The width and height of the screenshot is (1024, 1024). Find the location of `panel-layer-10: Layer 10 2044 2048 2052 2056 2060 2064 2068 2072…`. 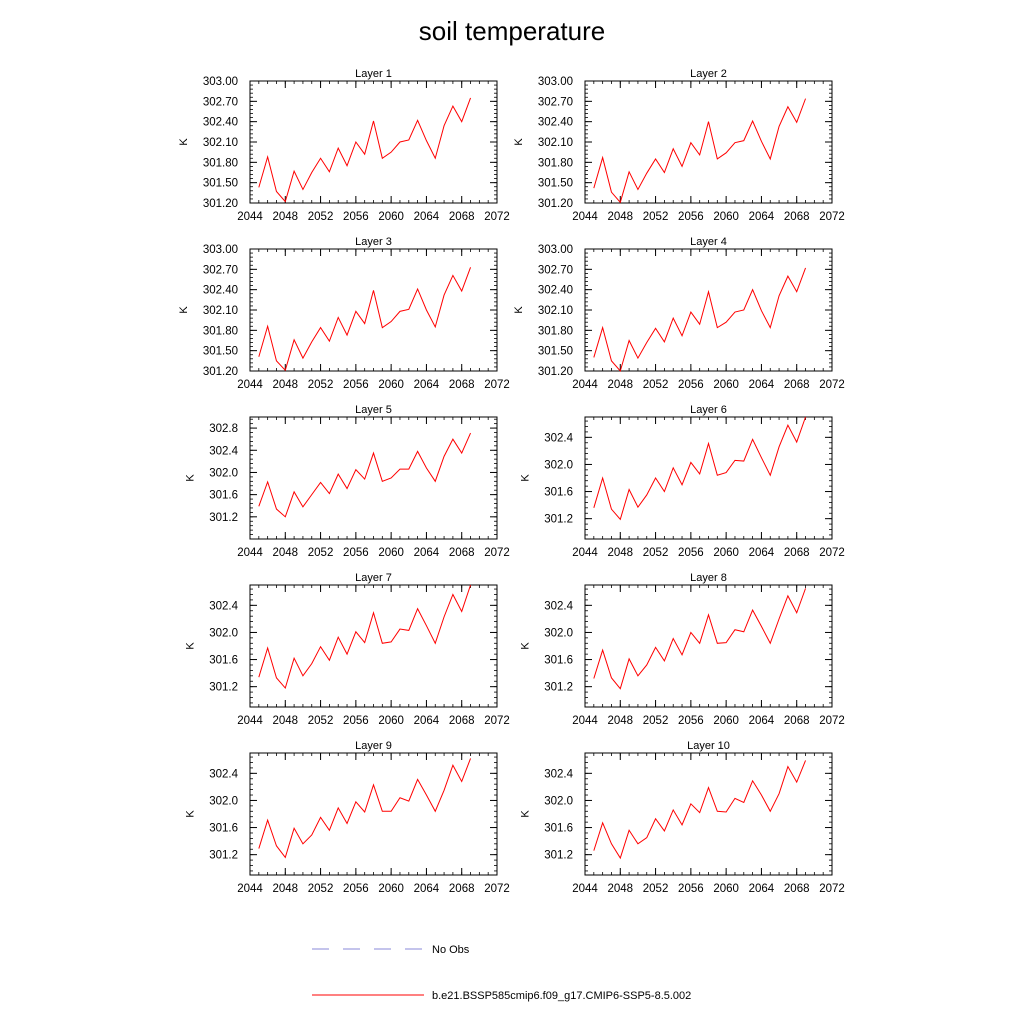

panel-layer-10: Layer 10 2044 2048 2052 2056 2060 2064 2068 2072… is located at coordinates (682, 817).